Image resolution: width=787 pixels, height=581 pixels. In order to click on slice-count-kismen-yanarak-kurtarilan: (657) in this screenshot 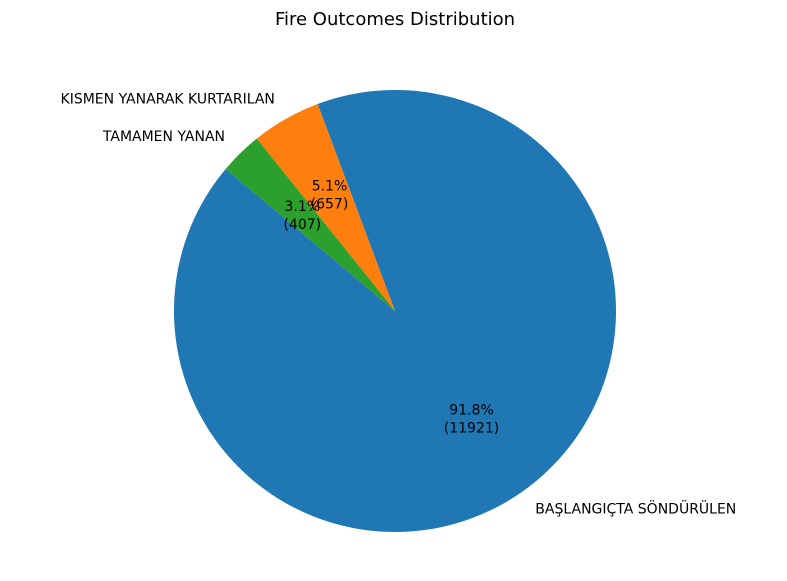, I will do `click(330, 205)`.